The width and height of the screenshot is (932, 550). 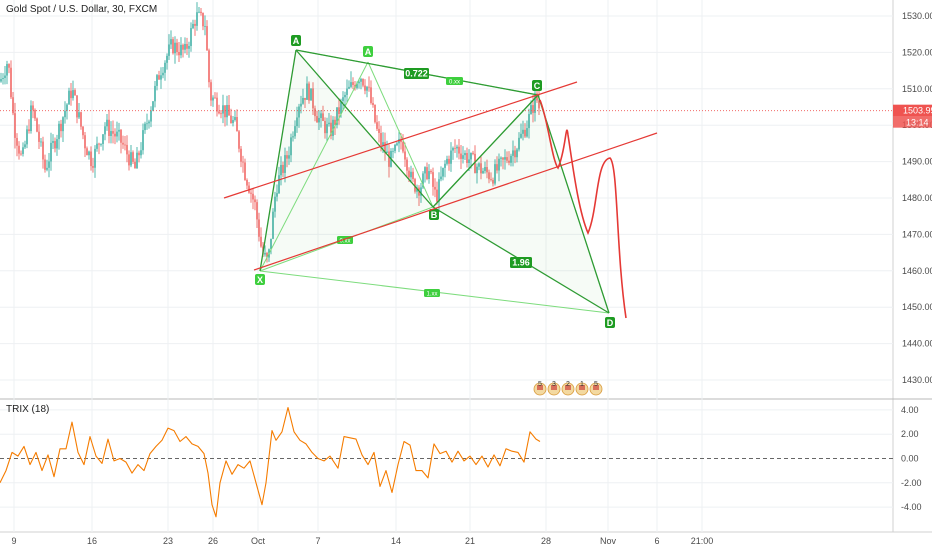 I want to click on event-badge: 3, so click(x=554, y=388).